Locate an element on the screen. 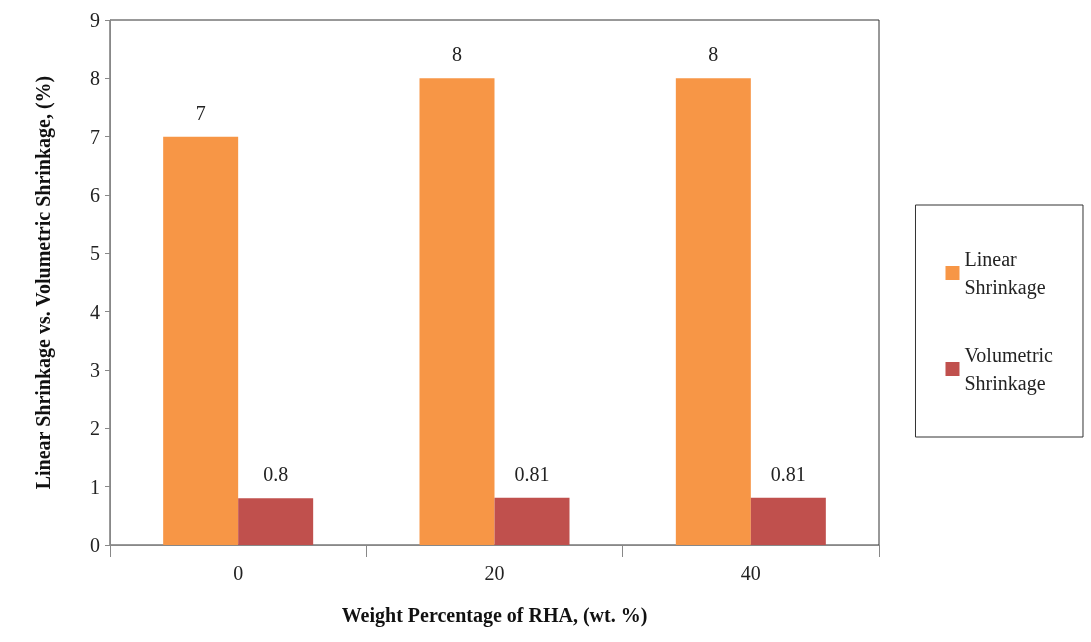 The height and width of the screenshot is (642, 1091). x-tick-label: 0 is located at coordinates (238, 573).